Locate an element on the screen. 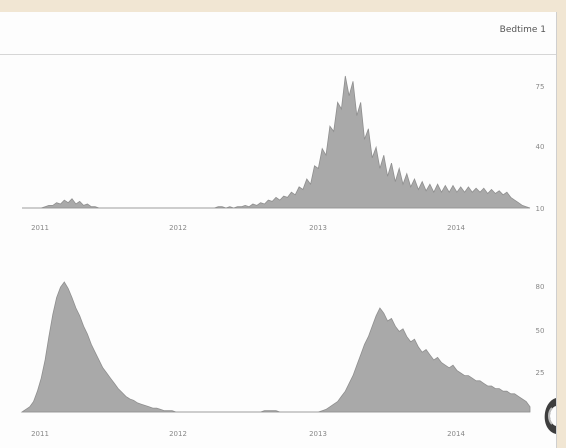  y-tick-label: 50 is located at coordinates (540, 331).